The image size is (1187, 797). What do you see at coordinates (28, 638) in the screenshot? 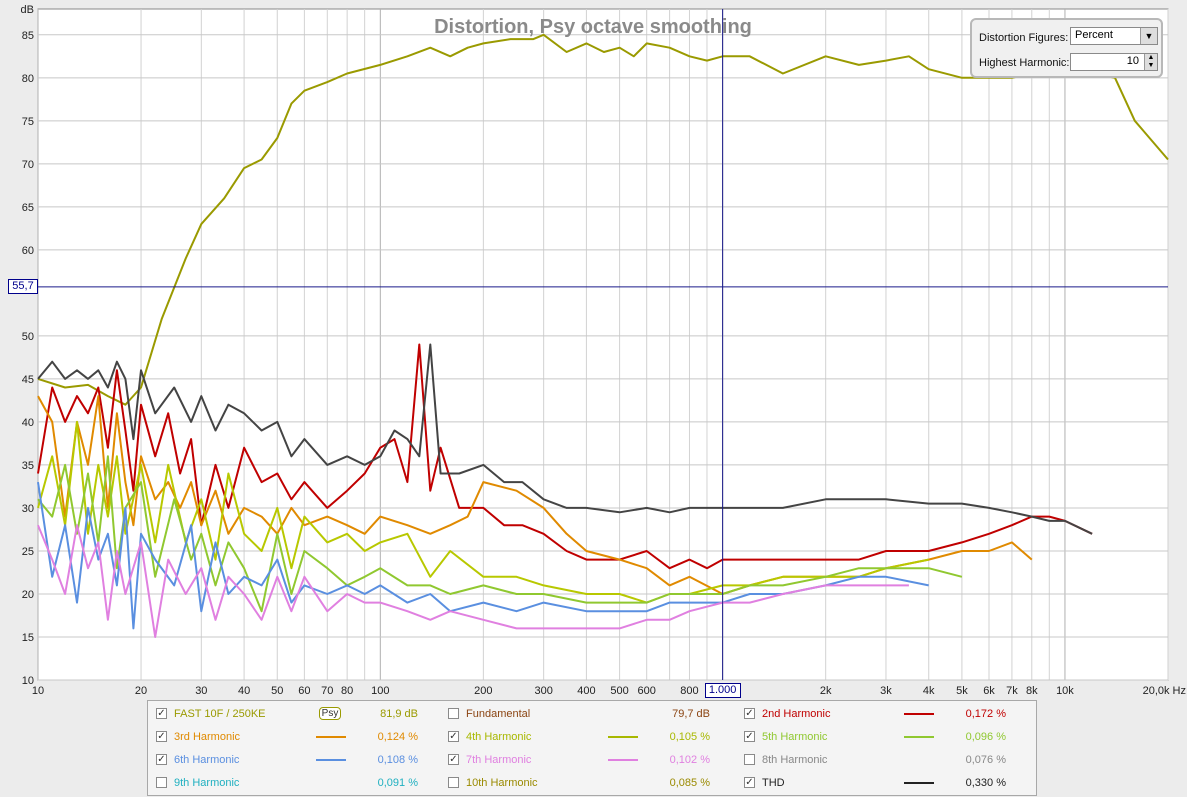
I see `y-tick-label: 15` at bounding box center [28, 638].